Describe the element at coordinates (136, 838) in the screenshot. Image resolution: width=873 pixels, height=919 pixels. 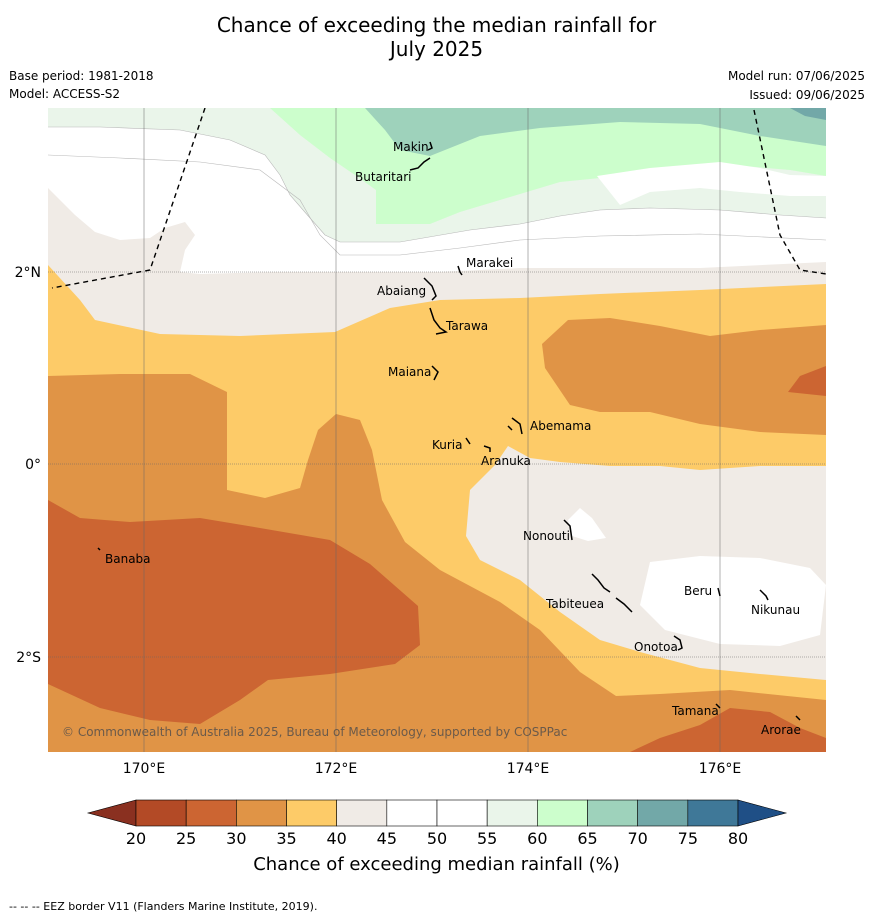
I see `colorbar-tick-label: 20` at that location.